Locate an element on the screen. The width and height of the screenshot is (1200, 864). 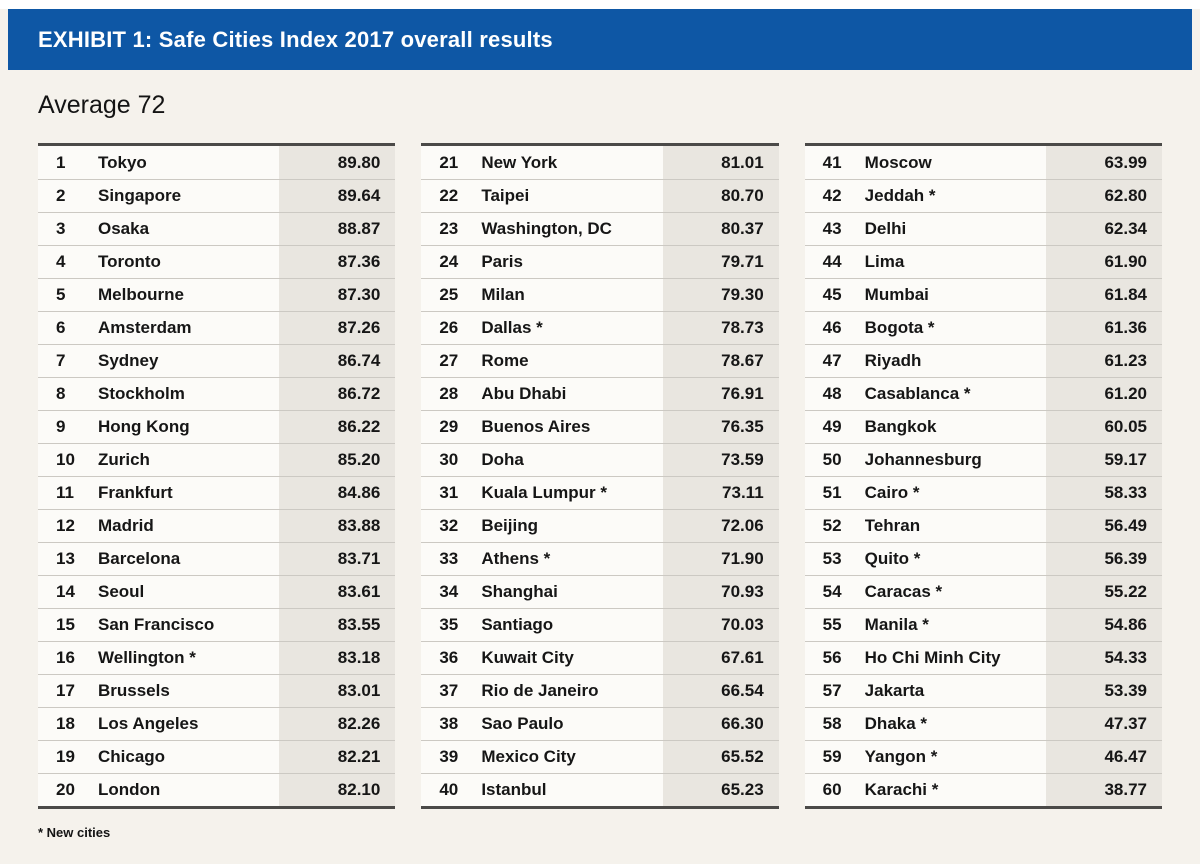
score-cell: 54.86 is located at coordinates (1104, 625).